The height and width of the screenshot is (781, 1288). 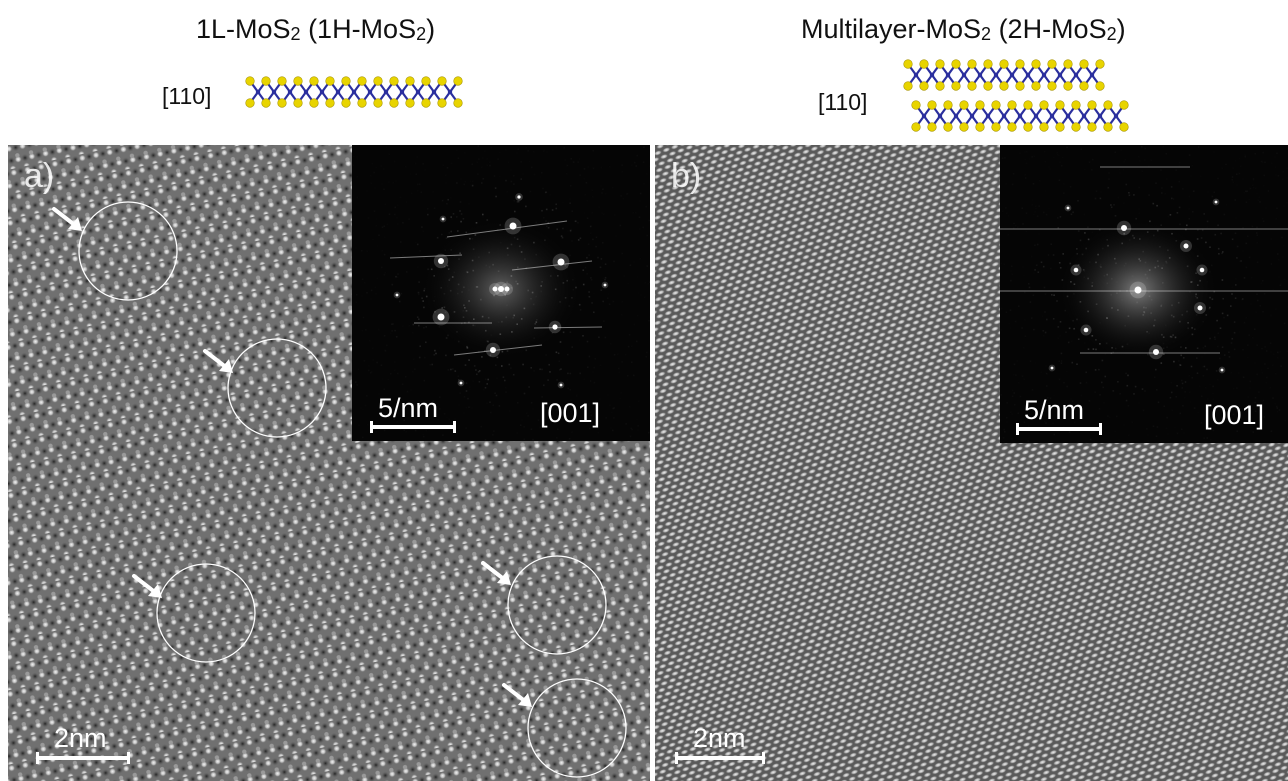 I want to click on panel-b-scale-label: 2nm, so click(x=719, y=738).